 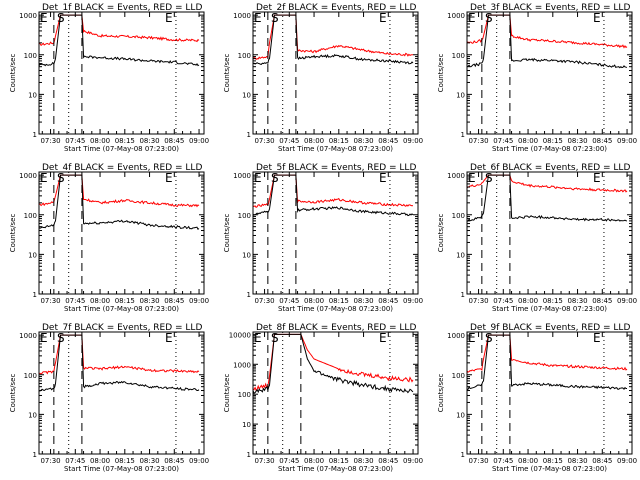 I want to click on panel-title: Det_5f BLACK = Events, RED = LLD, so click(x=336, y=168).